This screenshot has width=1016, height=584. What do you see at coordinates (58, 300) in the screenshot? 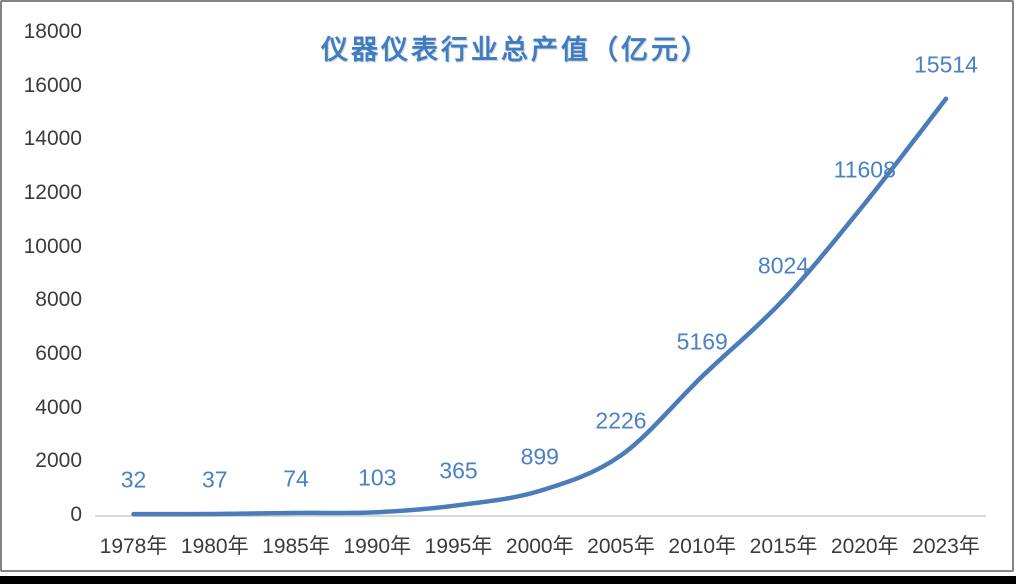
I see `y-tick-label: 8000` at bounding box center [58, 300].